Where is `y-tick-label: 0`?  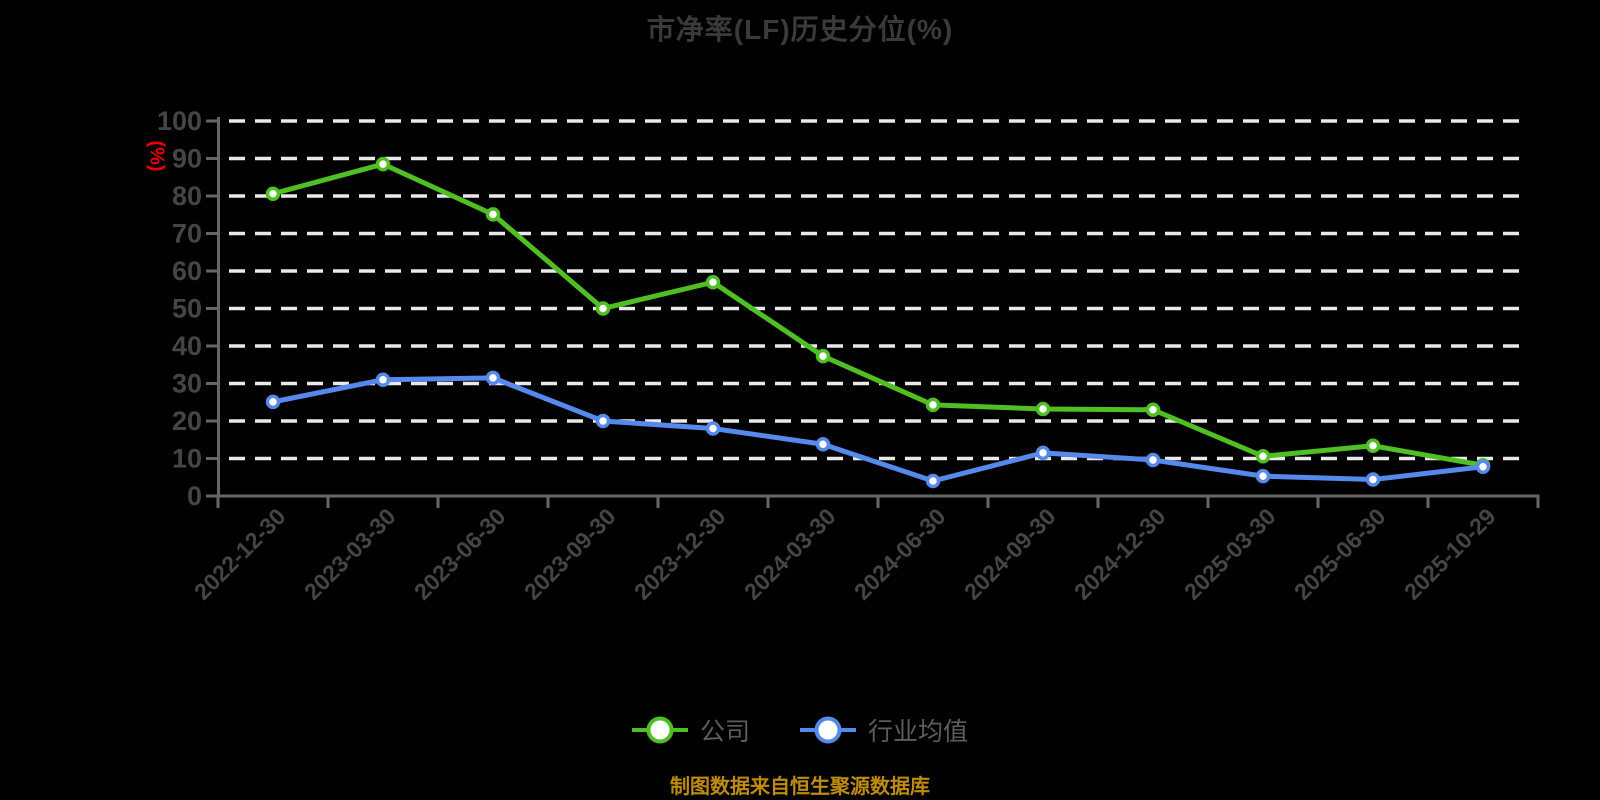
y-tick-label: 0 is located at coordinates (194, 496).